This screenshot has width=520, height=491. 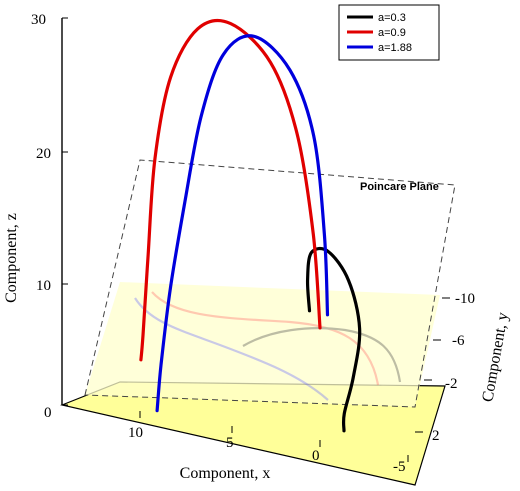 What do you see at coordinates (392, 33) in the screenshot?
I see `legend-label-a09: a=0.9` at bounding box center [392, 33].